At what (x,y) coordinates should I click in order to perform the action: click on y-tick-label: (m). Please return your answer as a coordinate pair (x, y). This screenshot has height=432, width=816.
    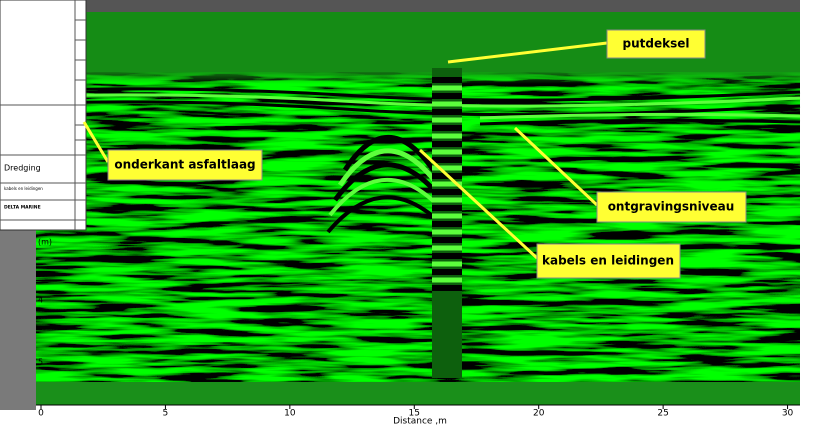
    Looking at the image, I should click on (45, 242).